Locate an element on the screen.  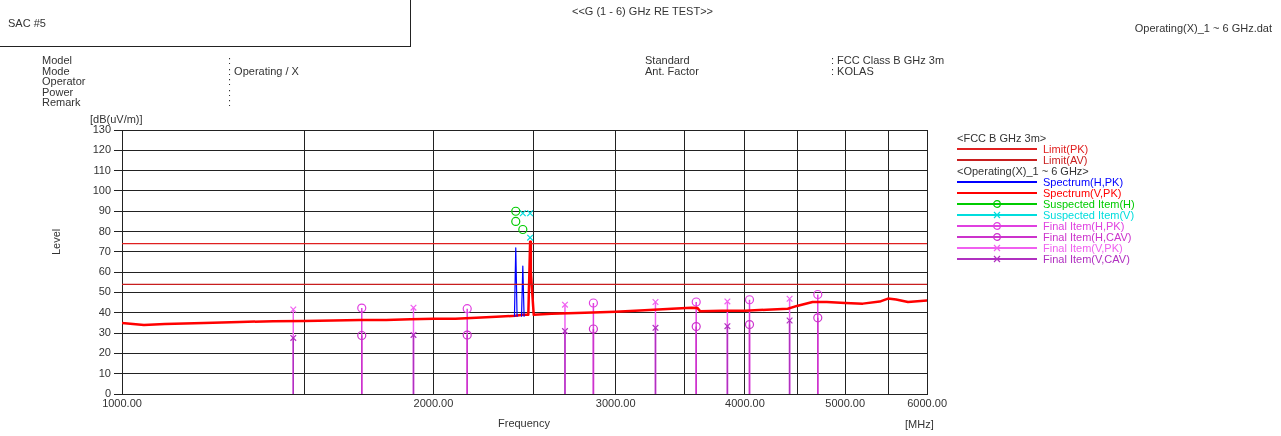
y-tick-label: 70 is located at coordinates (104, 250).